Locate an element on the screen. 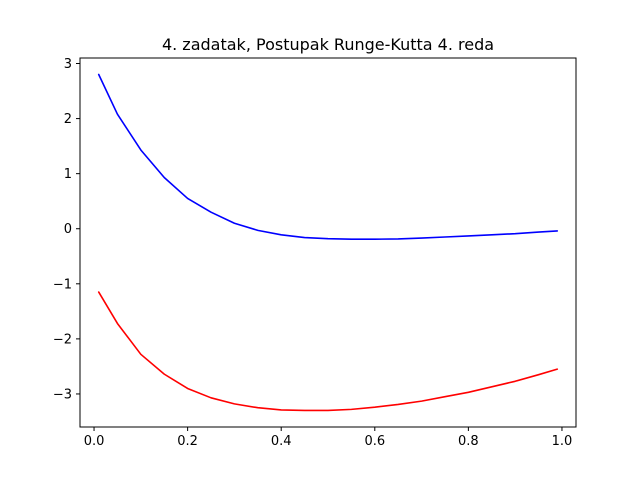  y-axis: −3 −2 −1 0 1 2 3 is located at coordinates (66, 229).